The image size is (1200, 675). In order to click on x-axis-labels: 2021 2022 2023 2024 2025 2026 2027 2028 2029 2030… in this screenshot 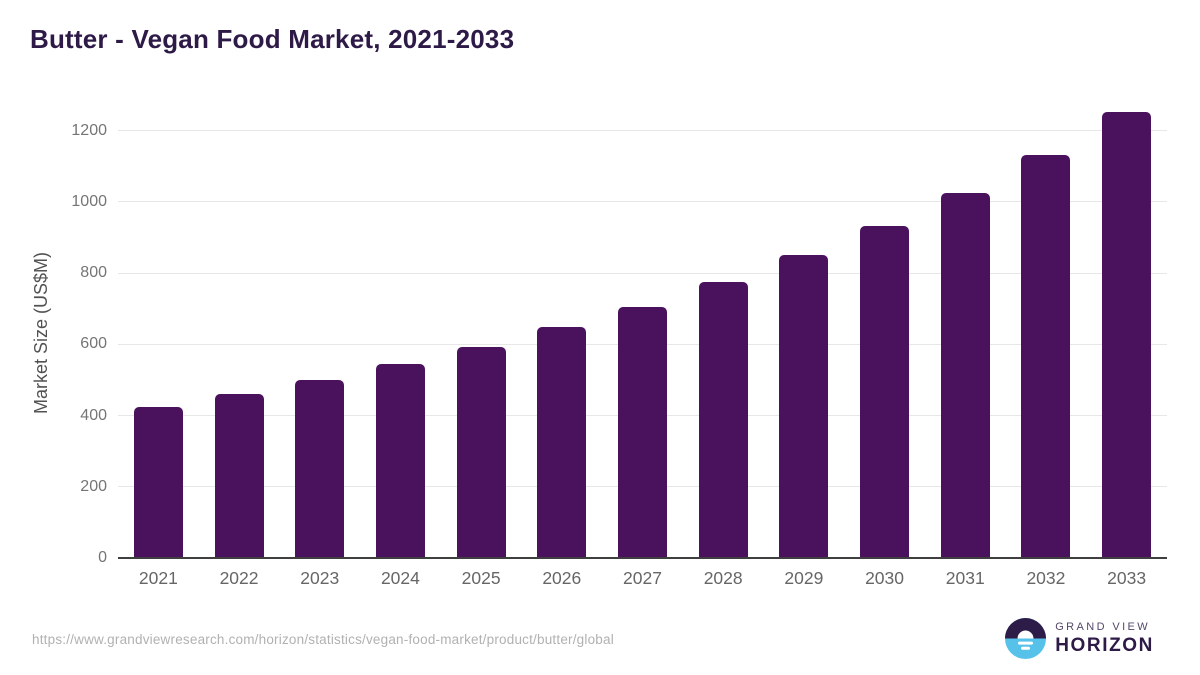, I will do `click(642, 578)`.